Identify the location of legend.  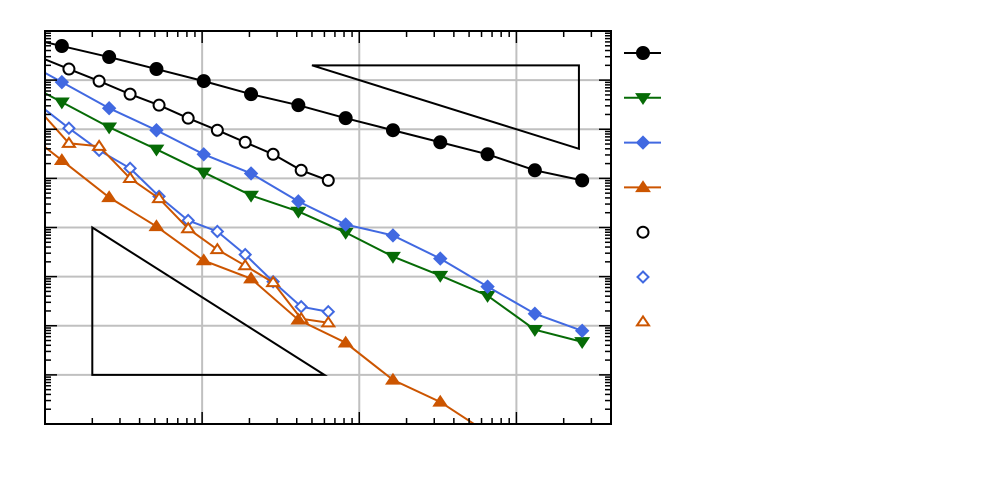
(642, 186).